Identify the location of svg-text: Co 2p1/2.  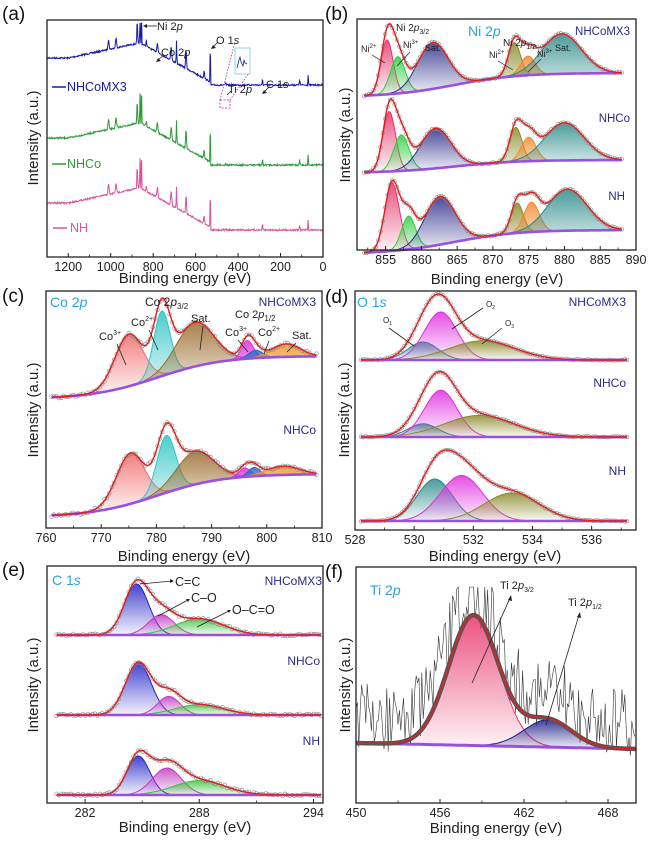
(255, 316).